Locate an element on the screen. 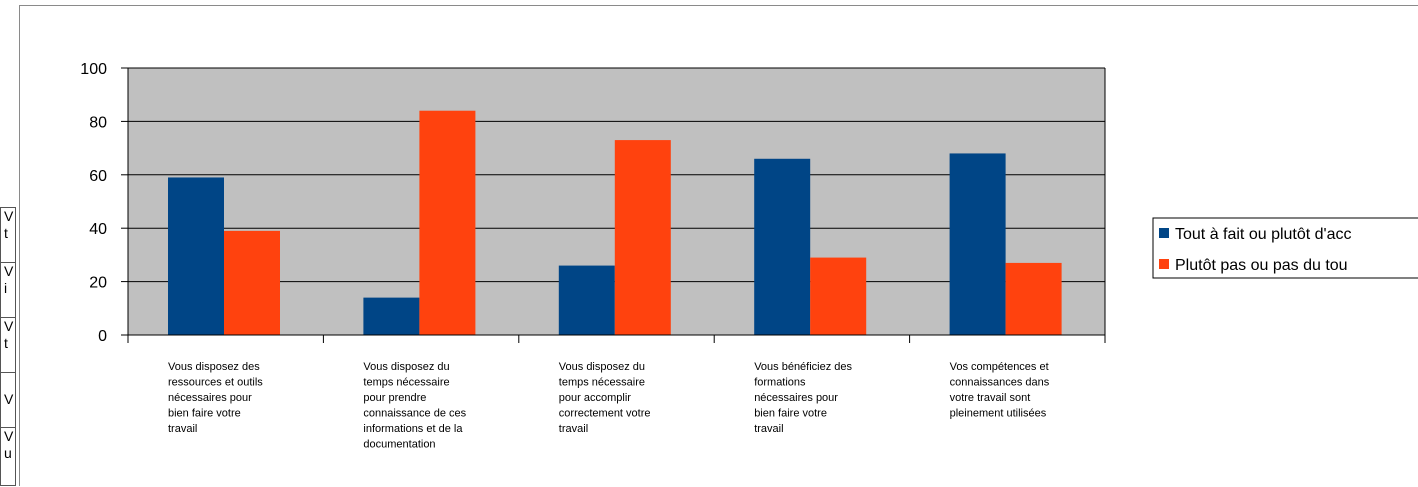 This screenshot has width=1418, height=487. y-tick-label: 100 is located at coordinates (93, 69).